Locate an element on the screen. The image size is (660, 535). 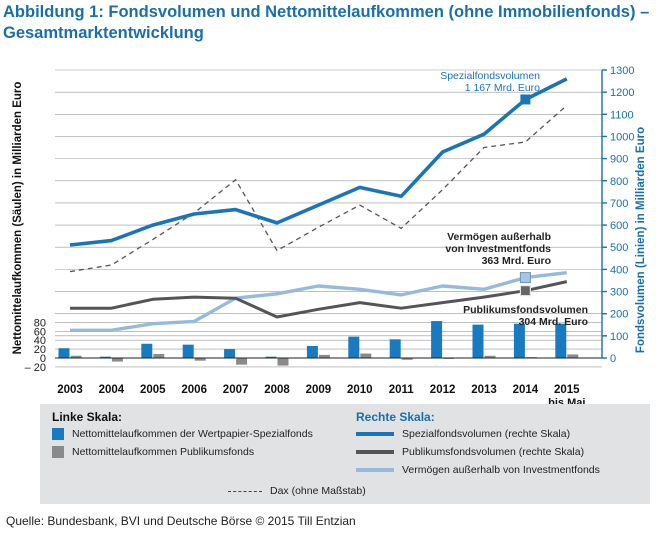
bar-s0-2007 is located at coordinates (230, 353).